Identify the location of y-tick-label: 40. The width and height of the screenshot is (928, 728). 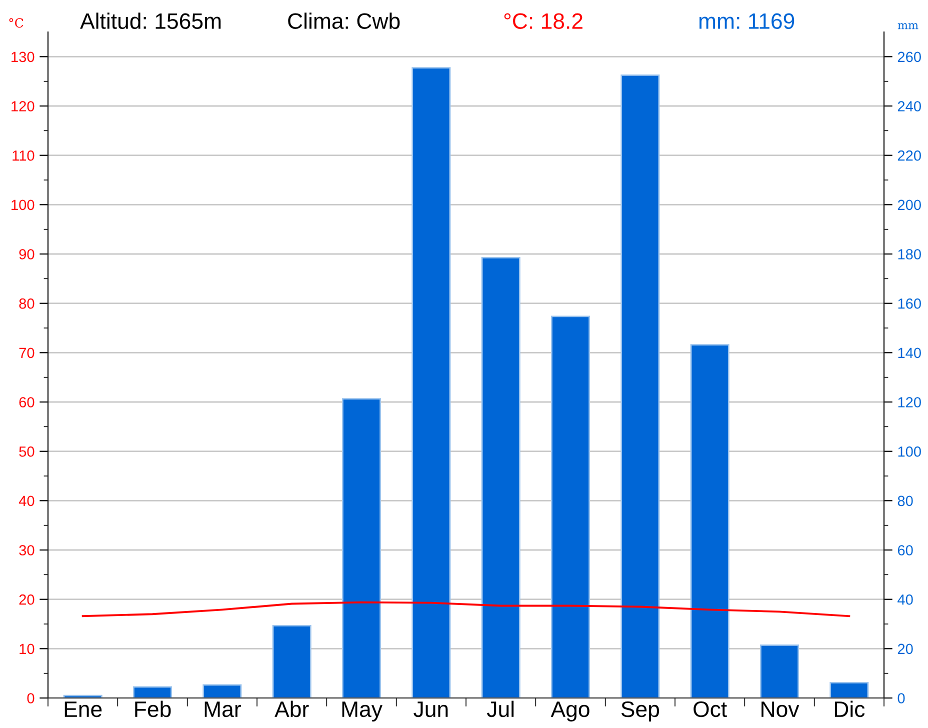
(26, 501).